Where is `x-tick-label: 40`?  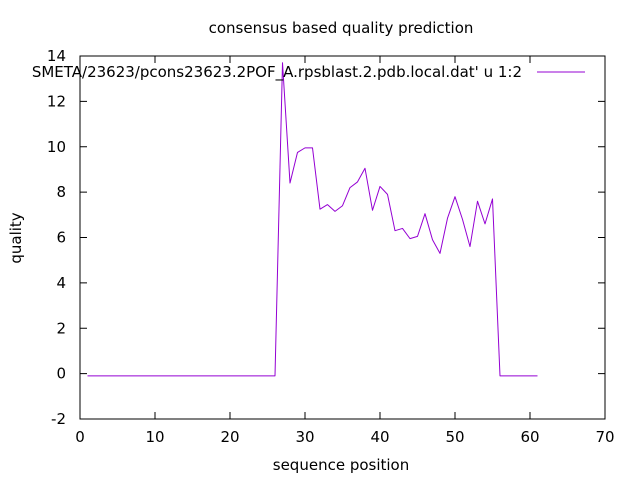 x-tick-label: 40 is located at coordinates (379, 437).